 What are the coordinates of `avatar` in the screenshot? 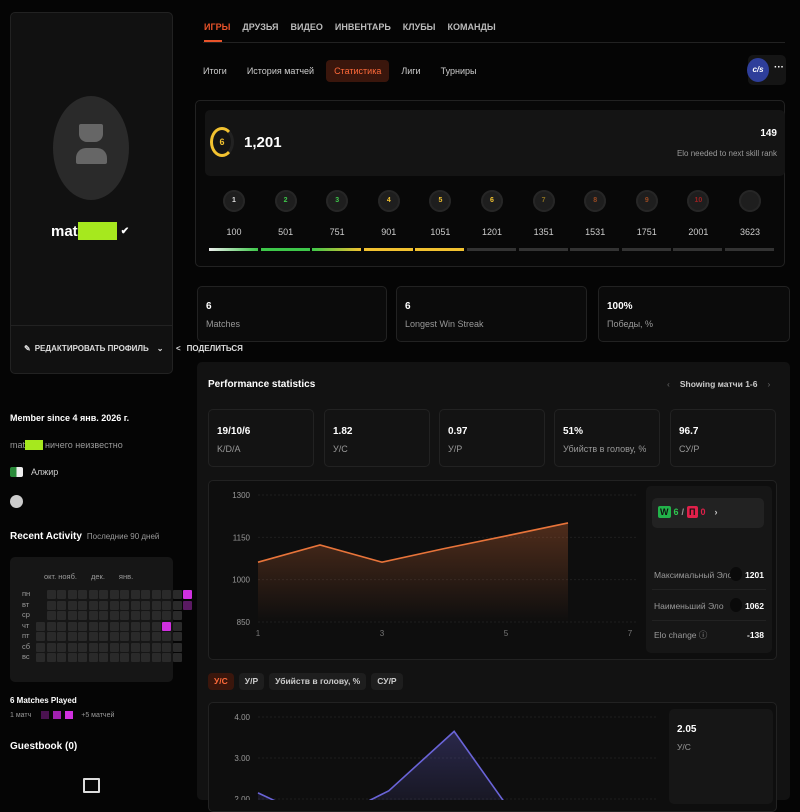 It's located at (91, 148).